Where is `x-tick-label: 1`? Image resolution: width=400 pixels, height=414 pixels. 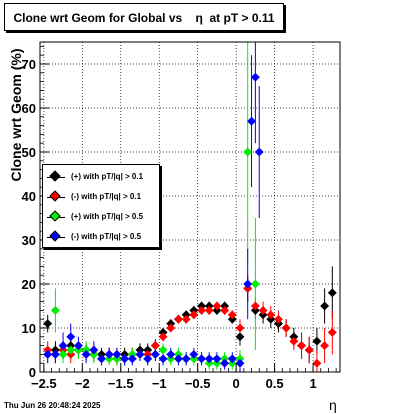
x-tick-label: 1 is located at coordinates (312, 383).